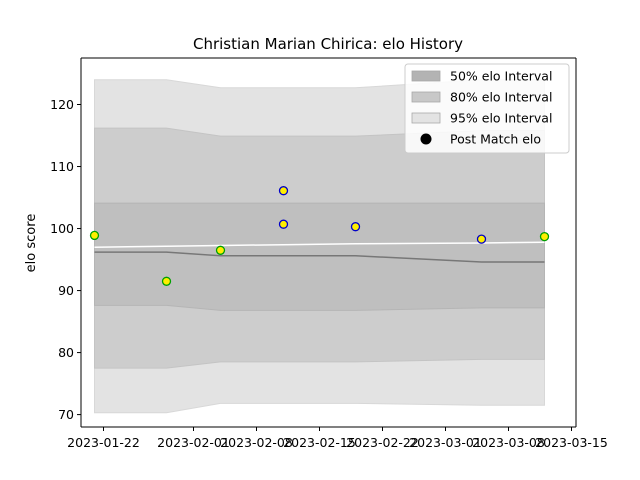 The height and width of the screenshot is (480, 640). What do you see at coordinates (256, 442) in the screenshot?
I see `x-tick-label: 2023-02-08` at bounding box center [256, 442].